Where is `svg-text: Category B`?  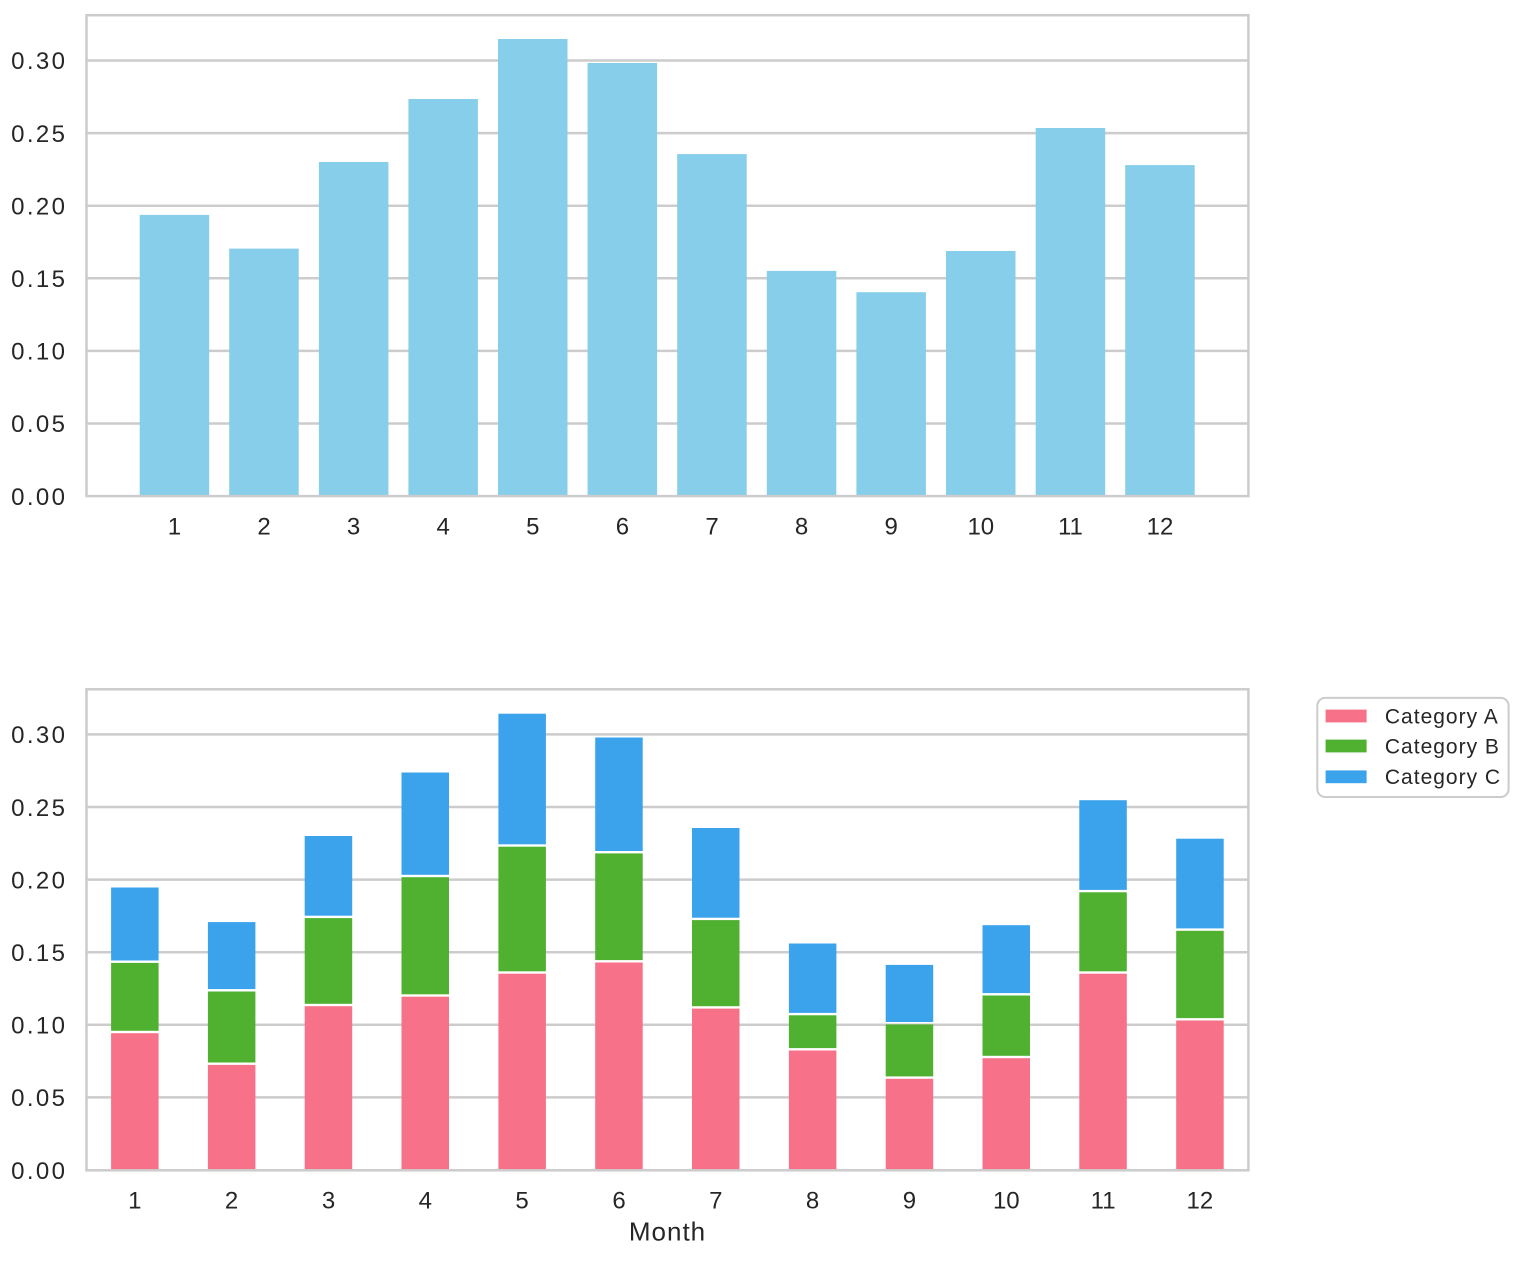
svg-text: Category B is located at coordinates (1442, 747).